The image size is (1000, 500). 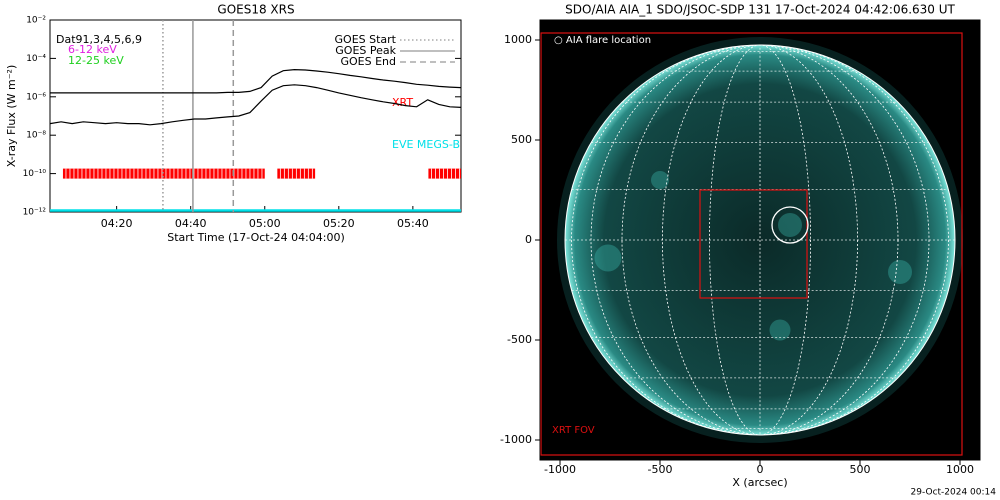 I want to click on y-tick-label: 10⁻⁶, so click(x=36, y=97).